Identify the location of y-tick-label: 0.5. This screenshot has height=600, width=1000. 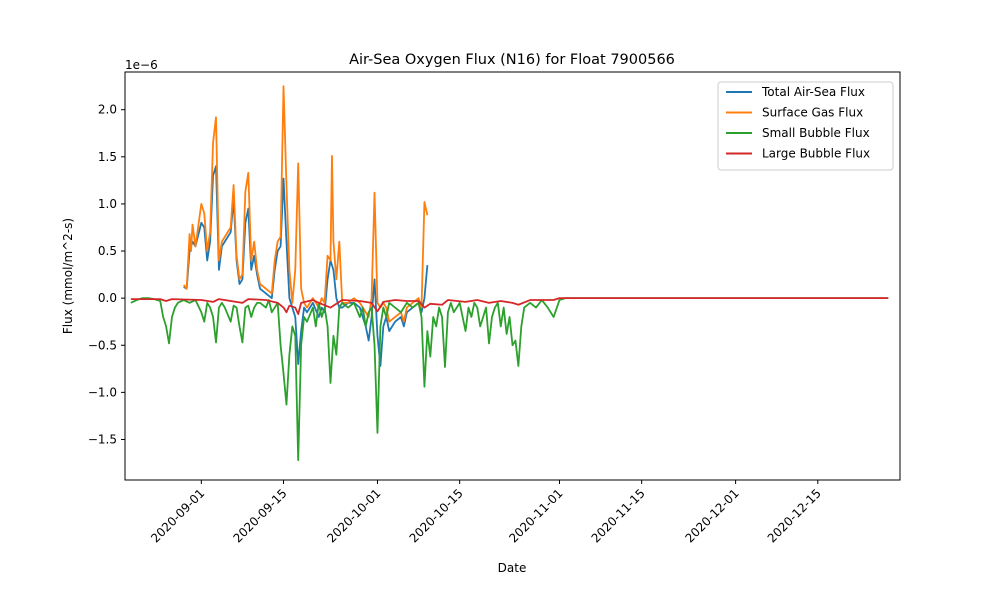
(107, 251).